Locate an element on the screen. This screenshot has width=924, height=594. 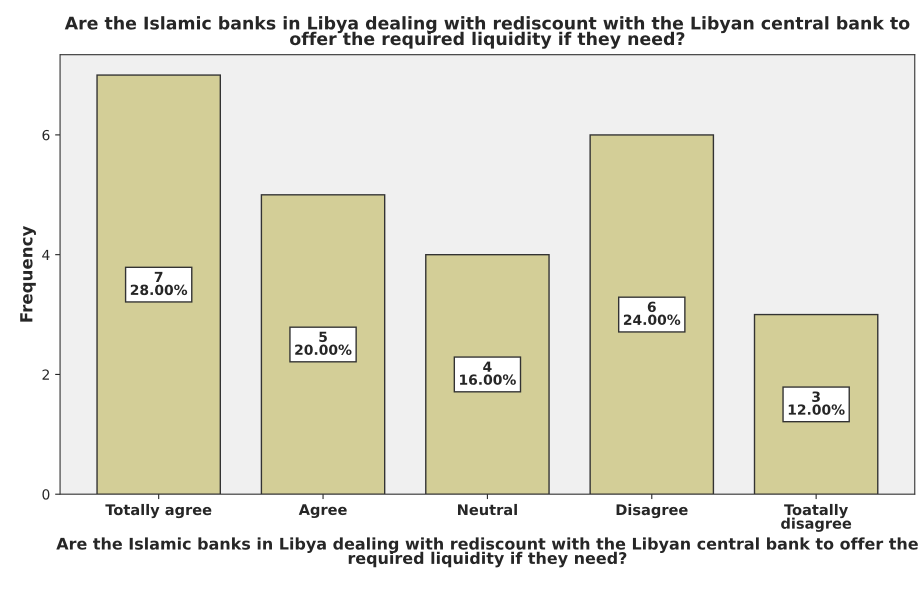
x-tick-label: Disagree is located at coordinates (652, 511).